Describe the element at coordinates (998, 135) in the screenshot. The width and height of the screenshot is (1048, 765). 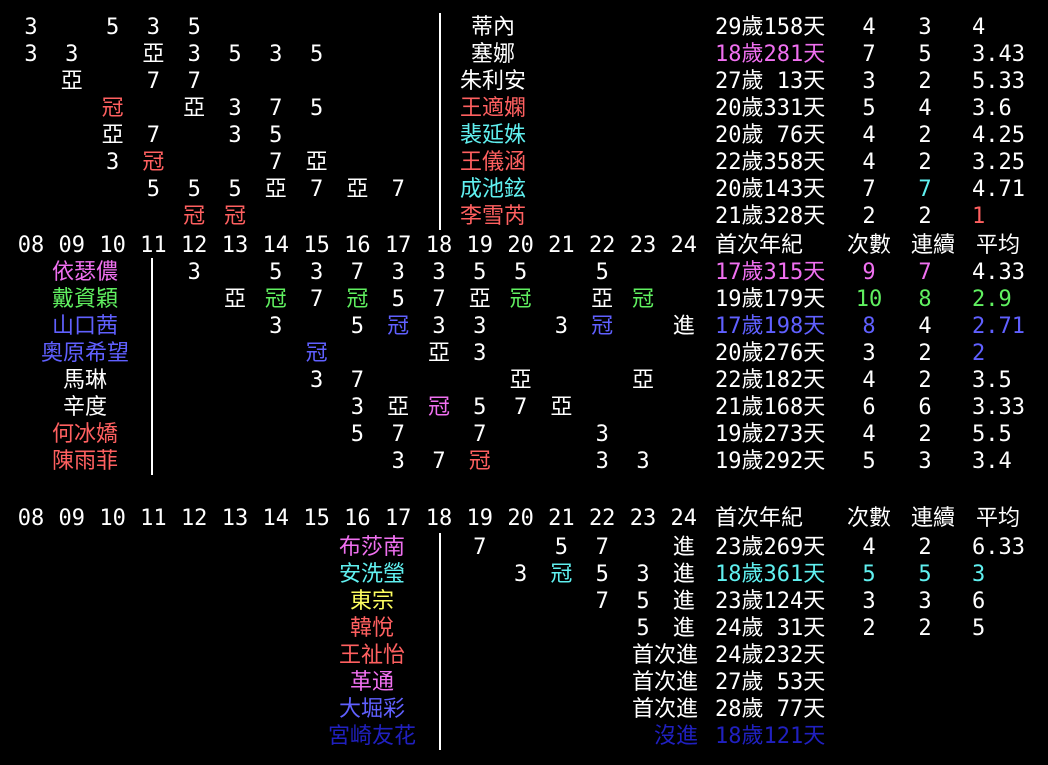
I see `average-rank: 4.25` at that location.